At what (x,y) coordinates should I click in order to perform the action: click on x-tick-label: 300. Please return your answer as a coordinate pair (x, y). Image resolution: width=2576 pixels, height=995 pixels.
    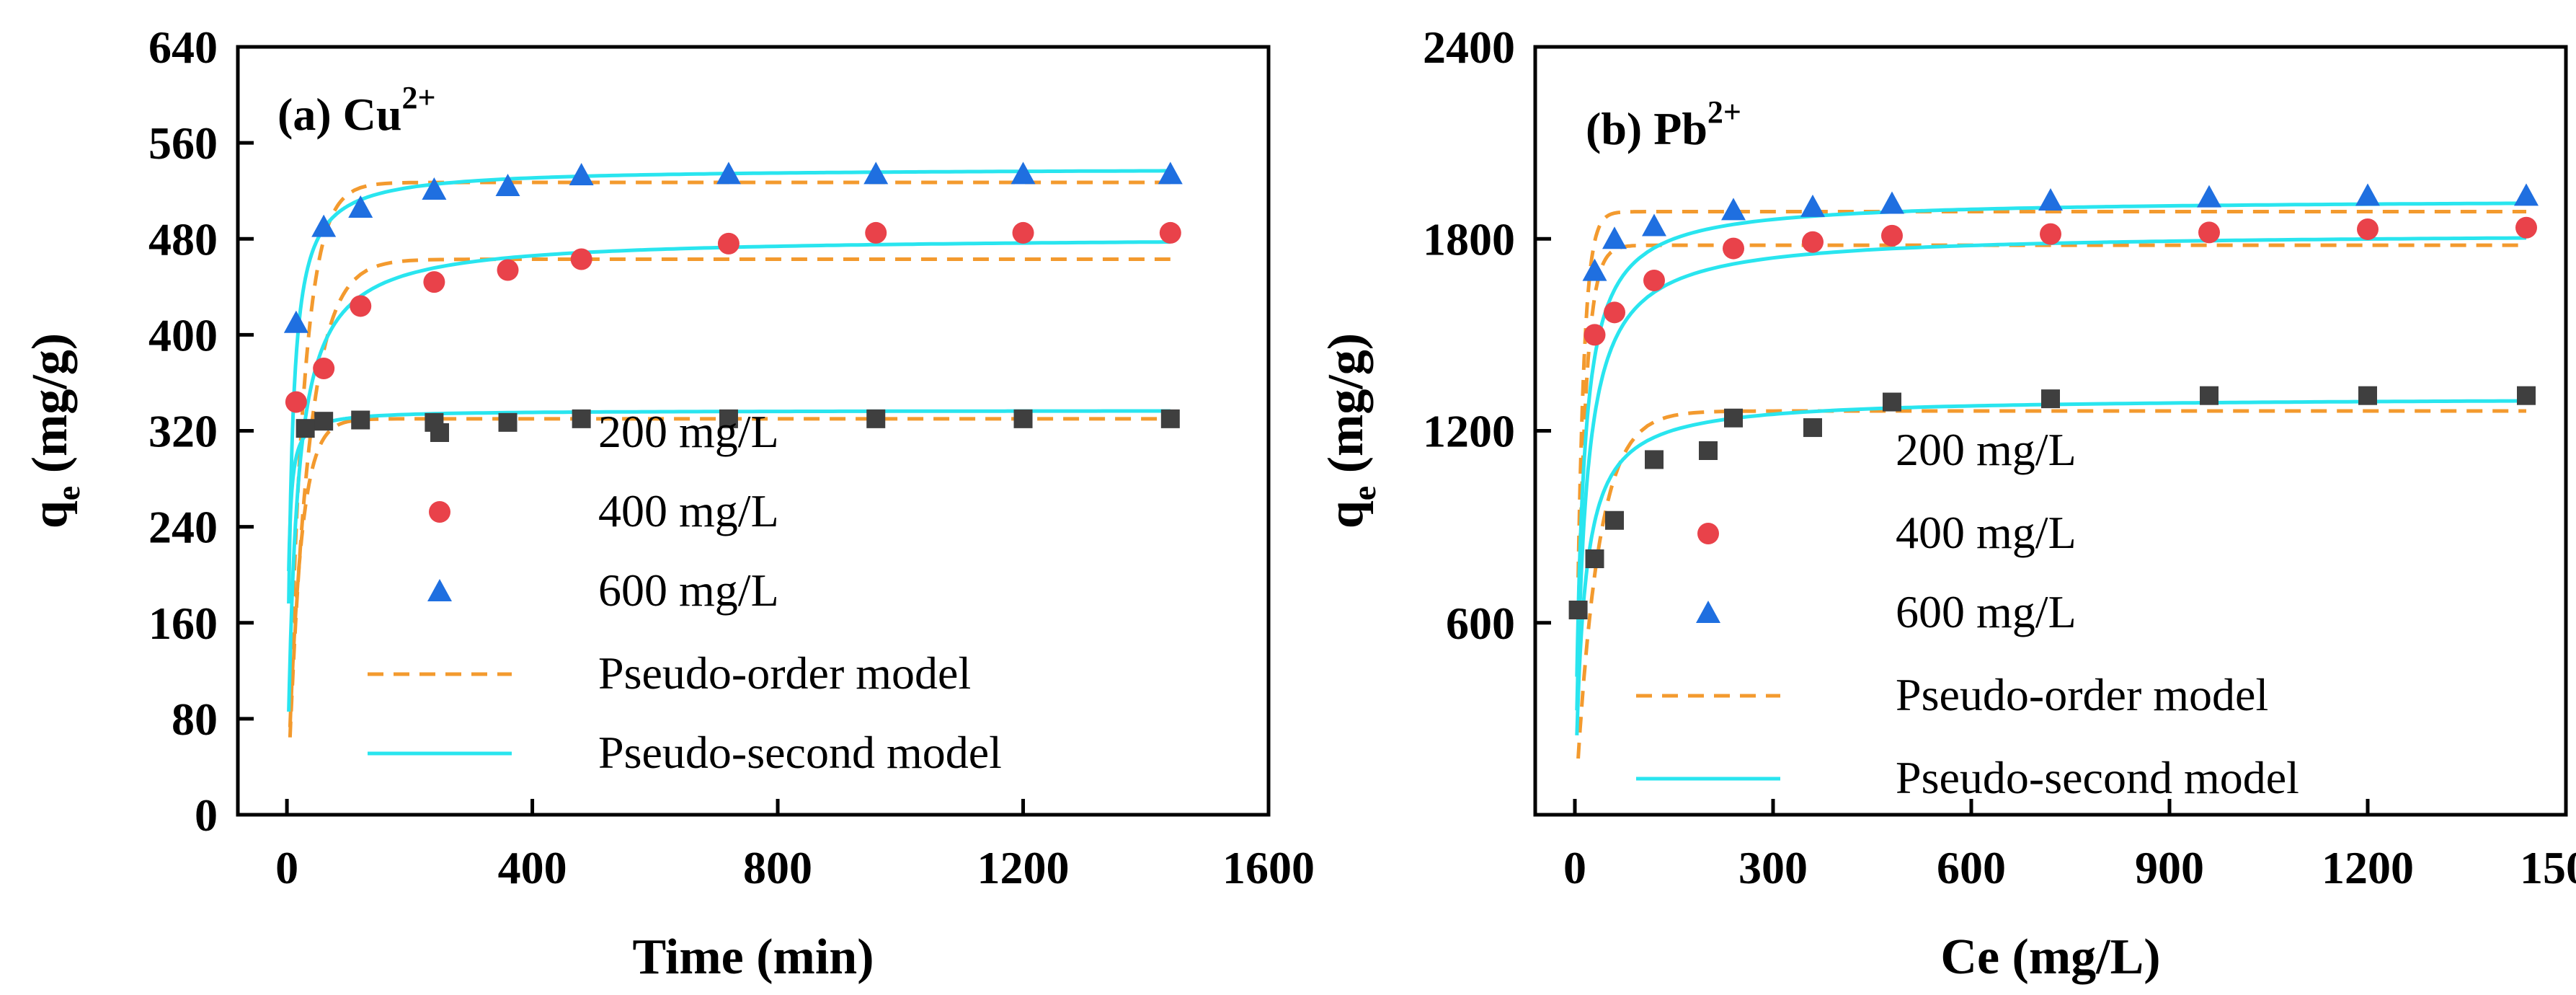
    Looking at the image, I should click on (1773, 867).